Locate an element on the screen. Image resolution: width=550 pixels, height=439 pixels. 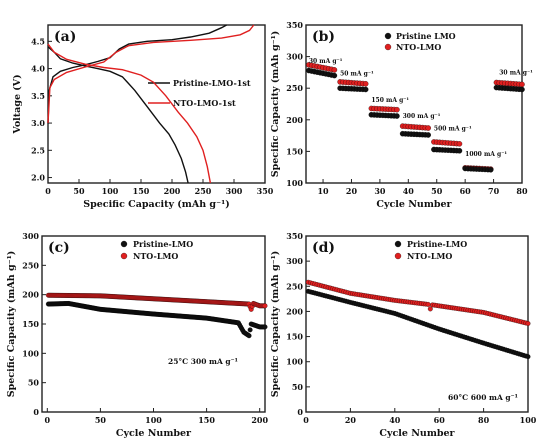
rate-annotation: 50 mA g⁻¹ is located at coordinates (357, 74).